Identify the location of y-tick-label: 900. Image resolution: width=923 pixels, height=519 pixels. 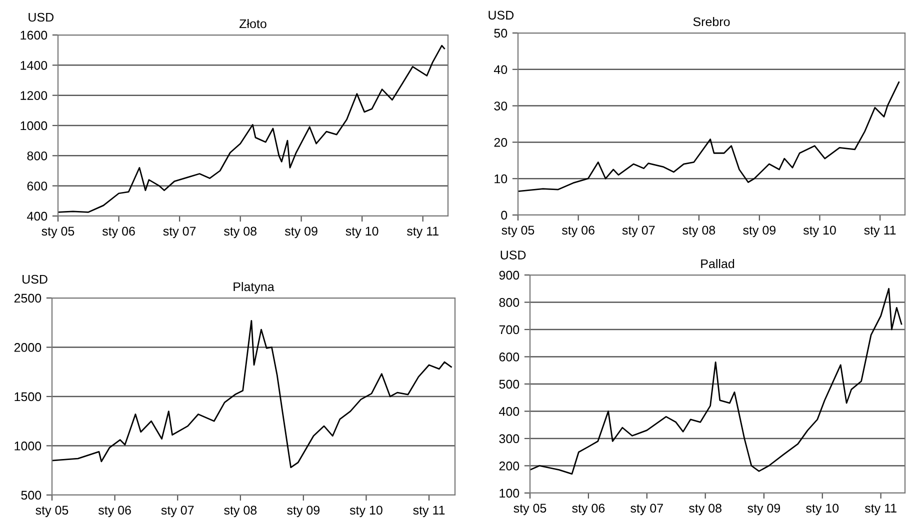
(509, 275).